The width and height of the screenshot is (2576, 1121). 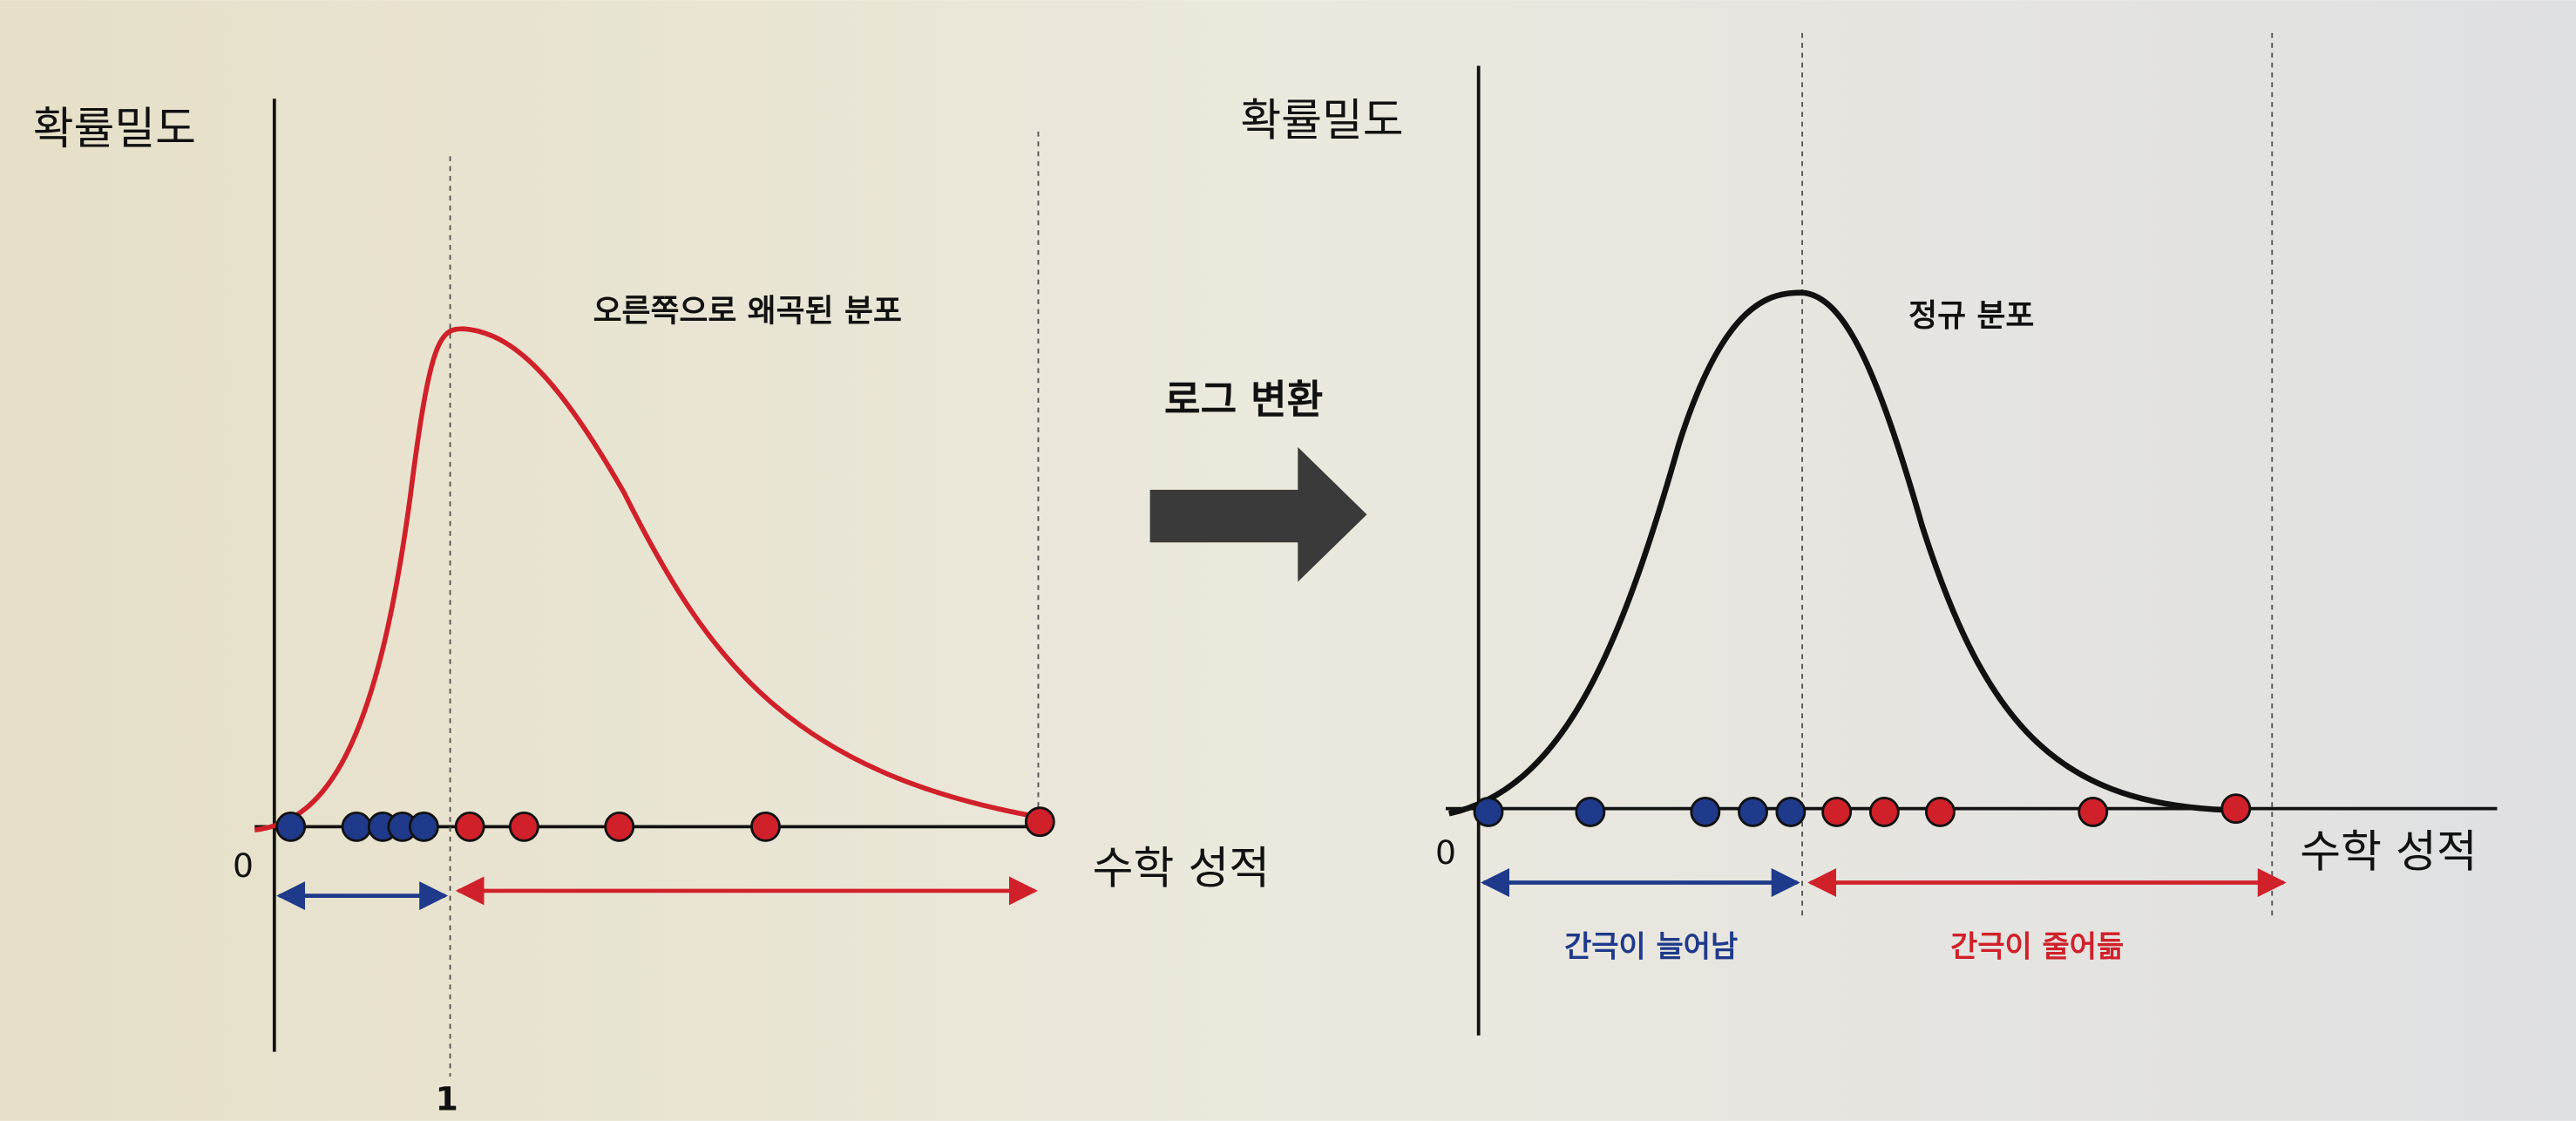 I want to click on transform-label: 로그 변환, so click(x=1243, y=400).